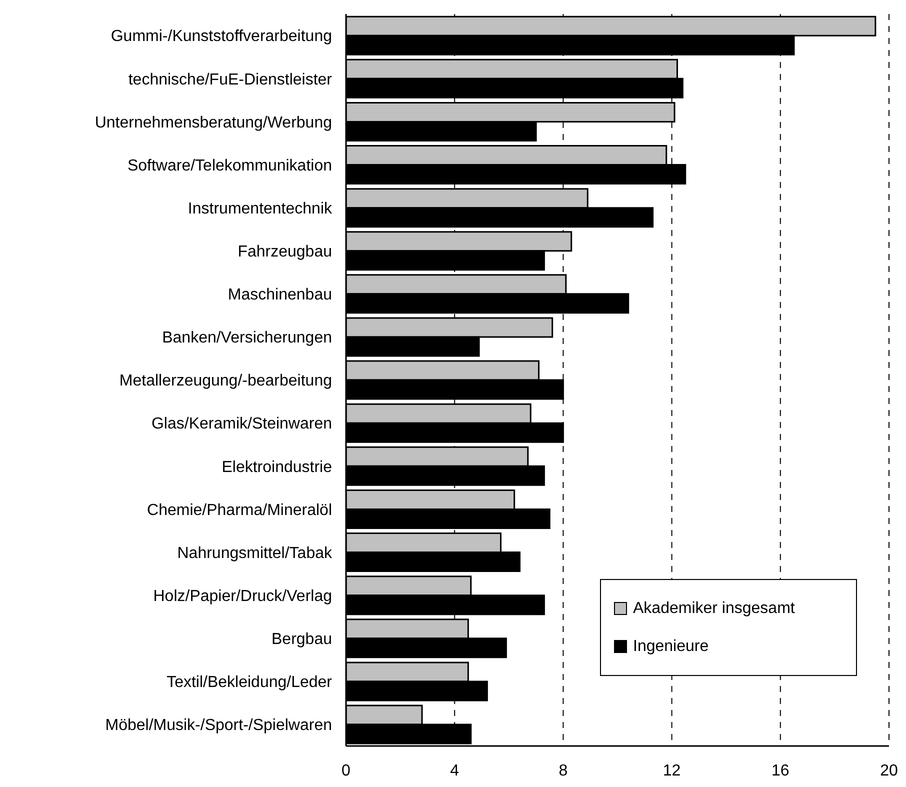  What do you see at coordinates (221, 37) in the screenshot?
I see `y-tick-label: Gummi-/Kunststoffverarbeitung` at bounding box center [221, 37].